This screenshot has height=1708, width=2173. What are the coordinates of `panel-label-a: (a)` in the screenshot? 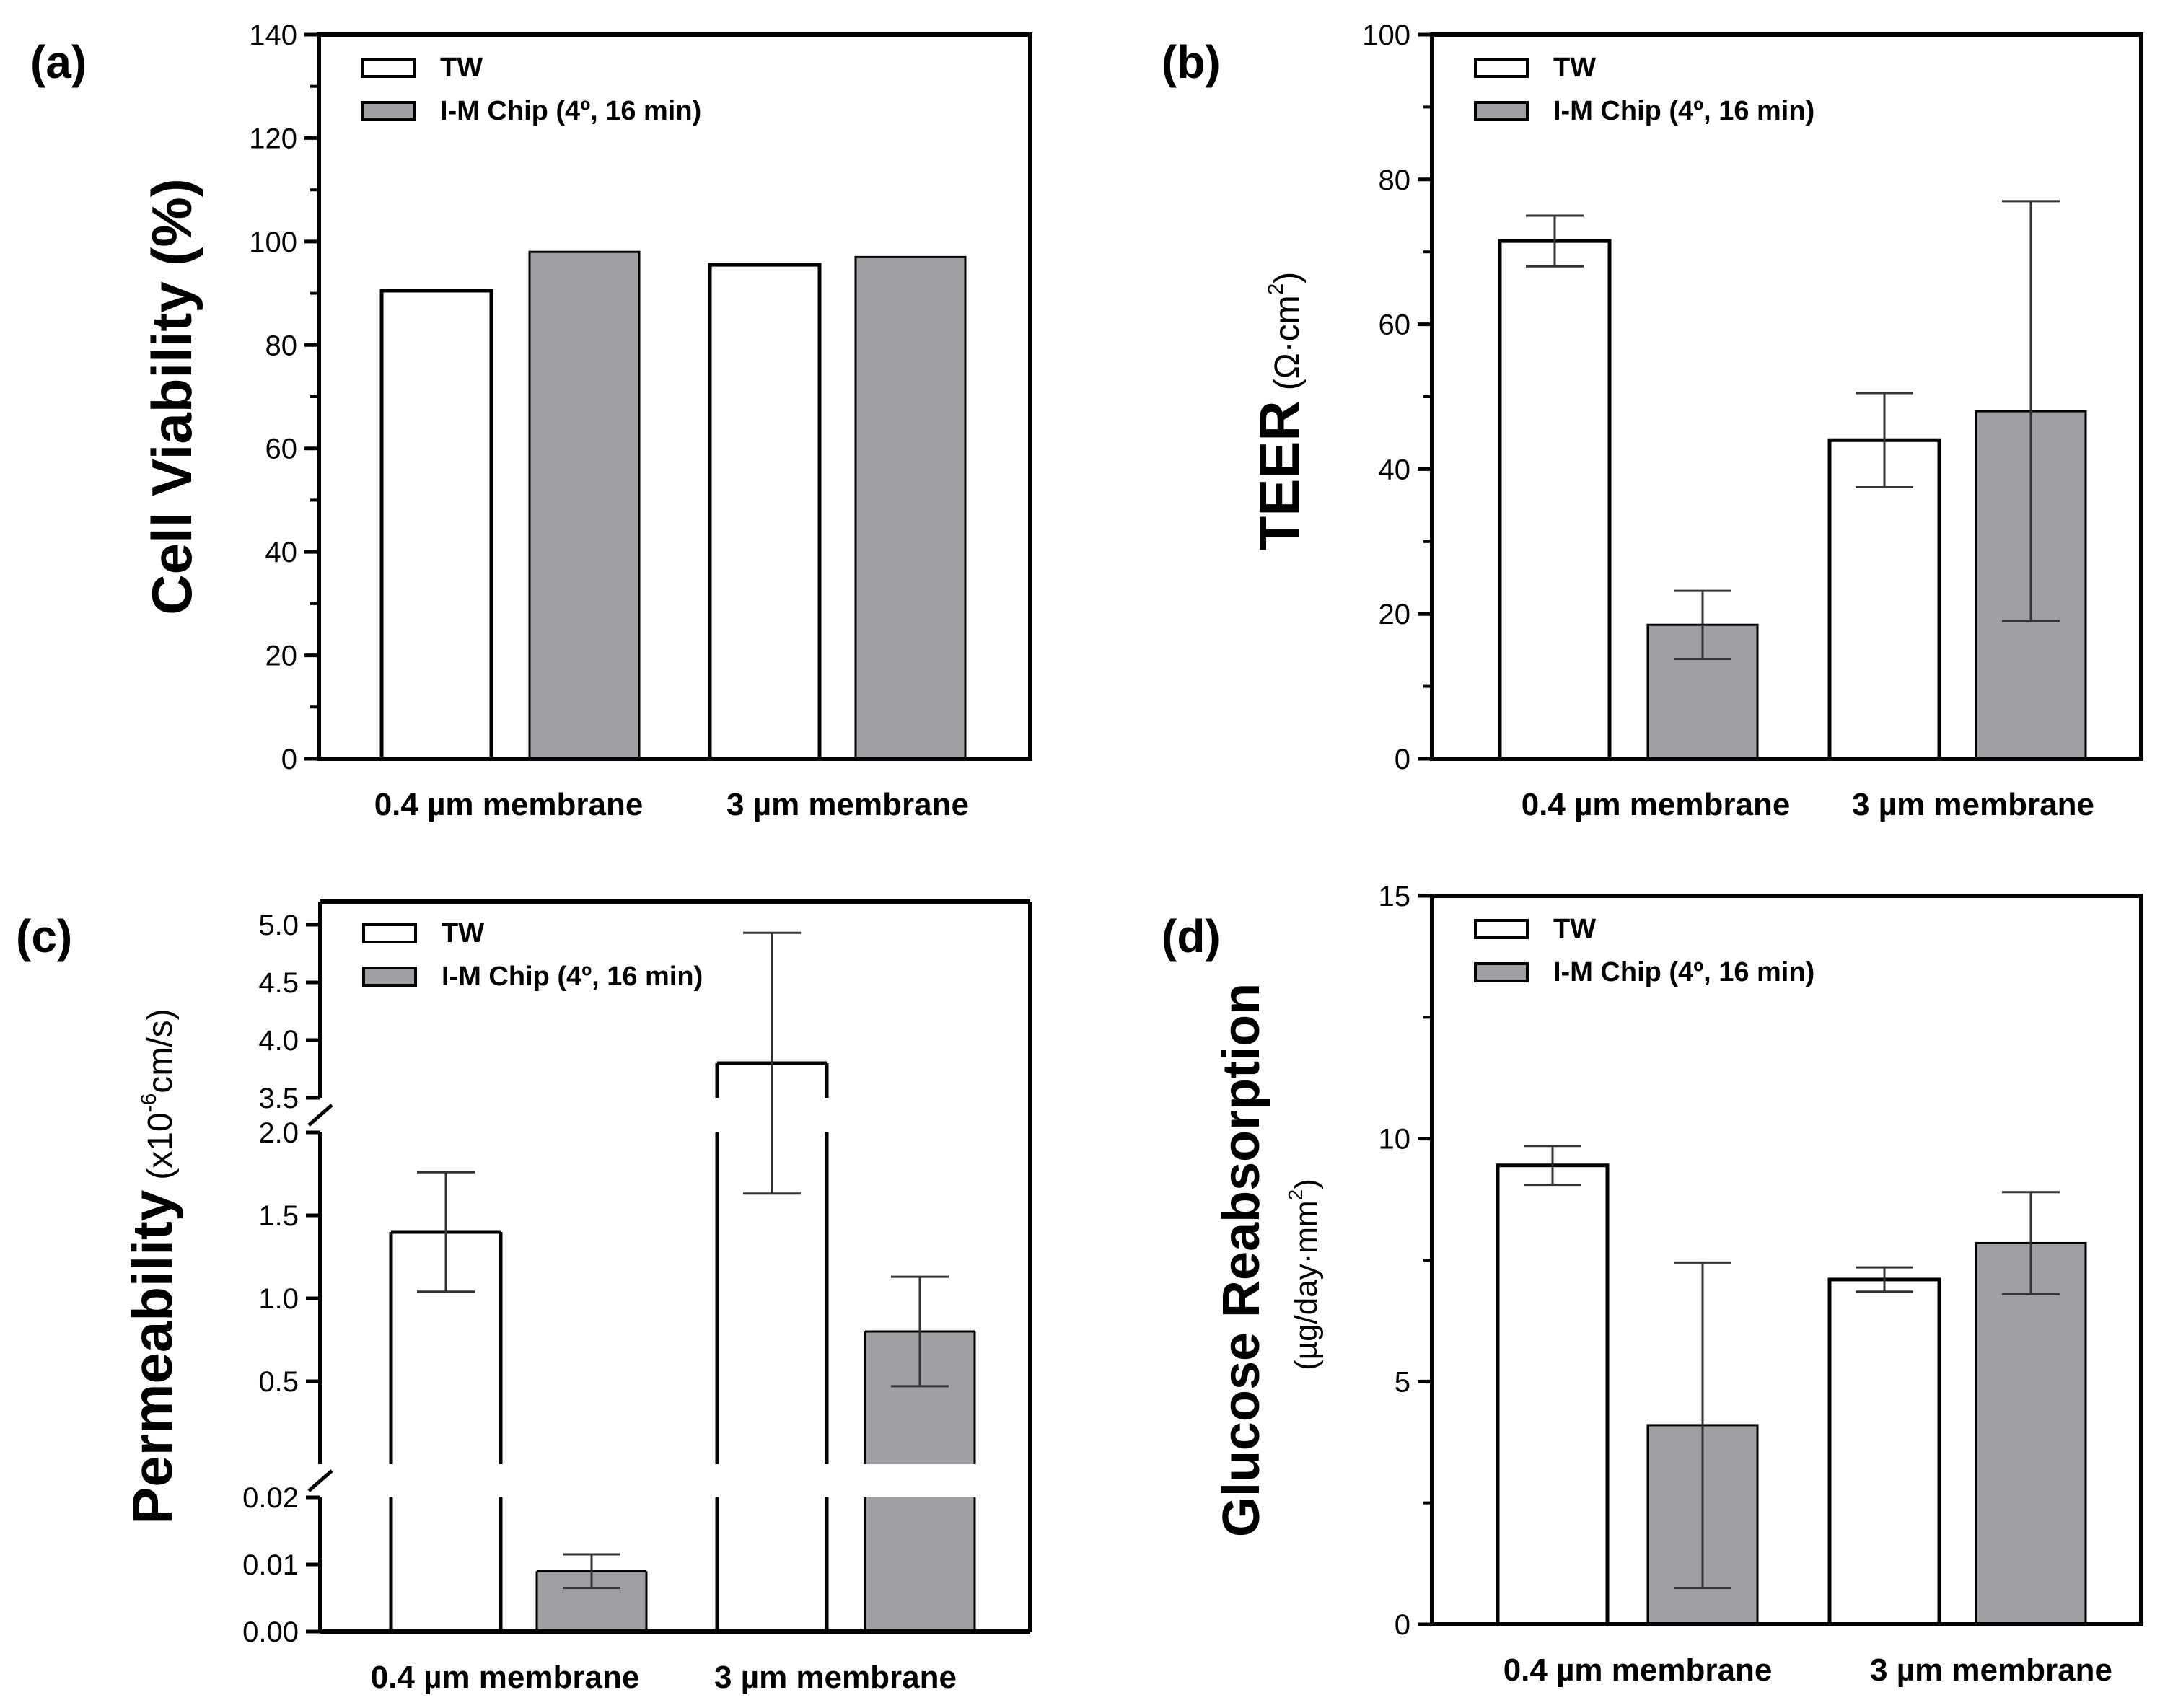 It's located at (59, 62).